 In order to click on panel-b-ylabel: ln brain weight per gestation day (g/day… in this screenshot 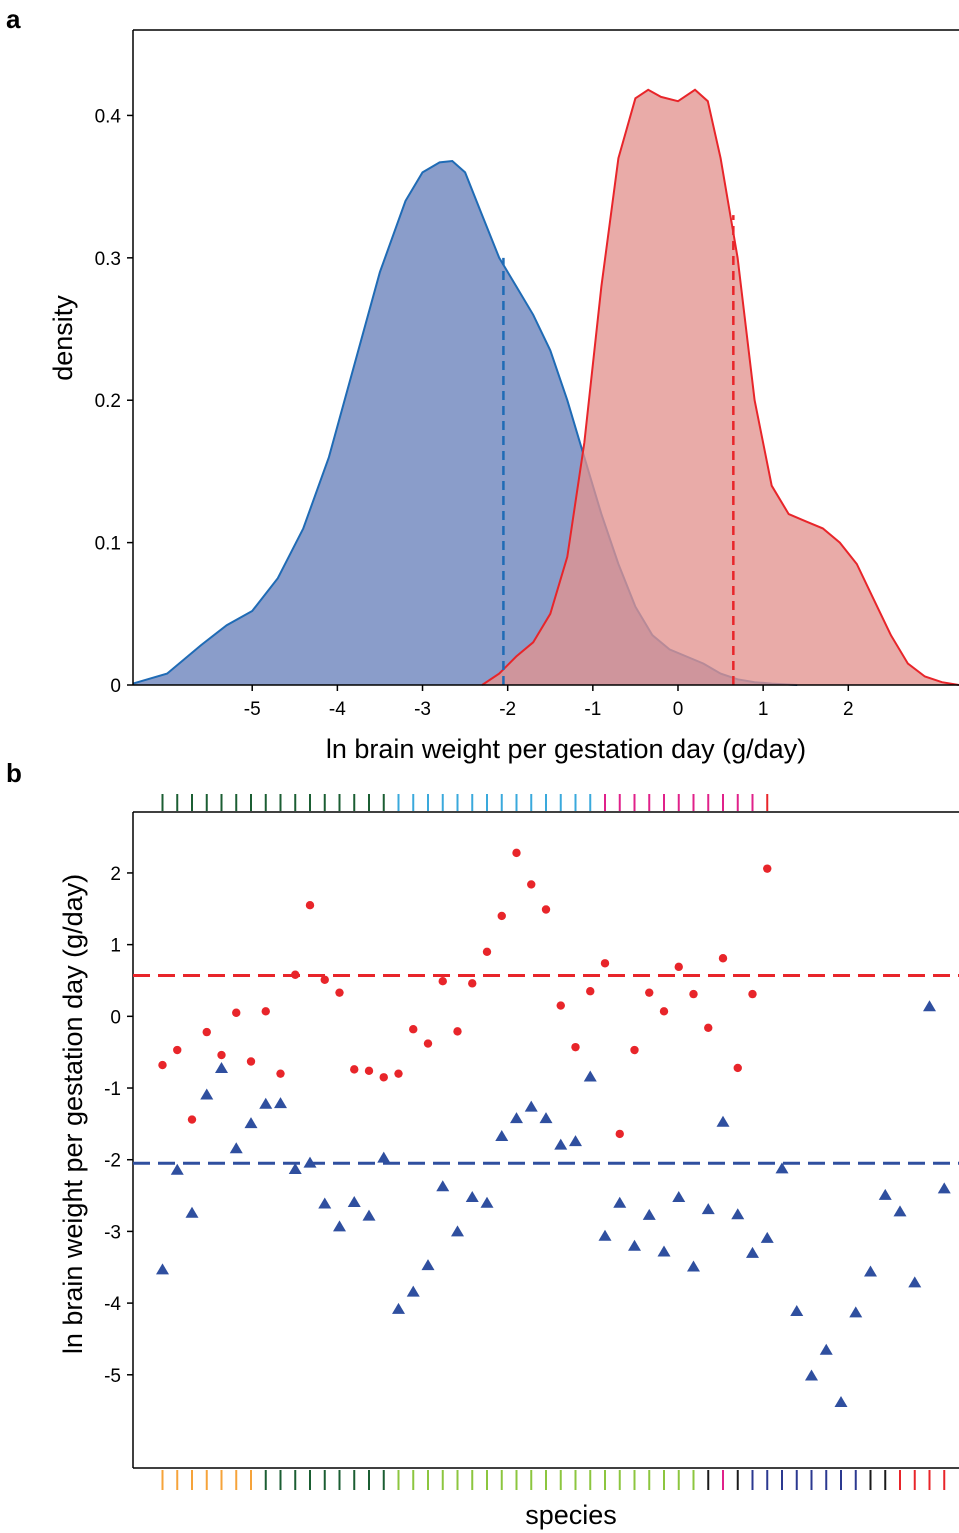, I will do `click(73, 1114)`.